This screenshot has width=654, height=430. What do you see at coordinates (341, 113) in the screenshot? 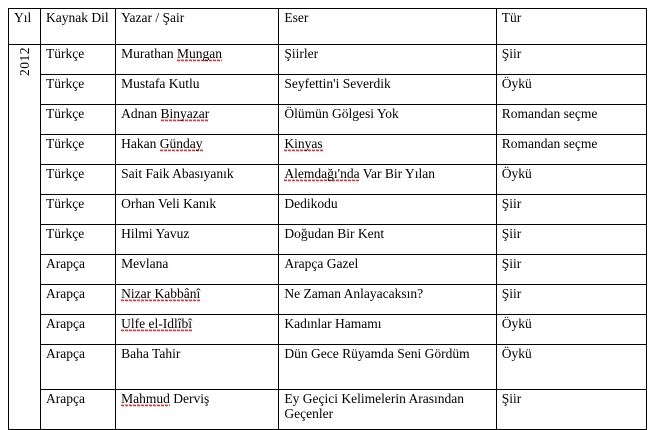
I see `work-plain: Ölümün Gölgesi Yok` at bounding box center [341, 113].